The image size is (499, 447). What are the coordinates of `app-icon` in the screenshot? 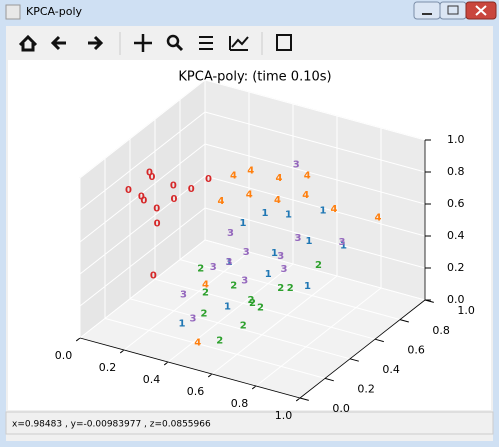 It's located at (13, 12).